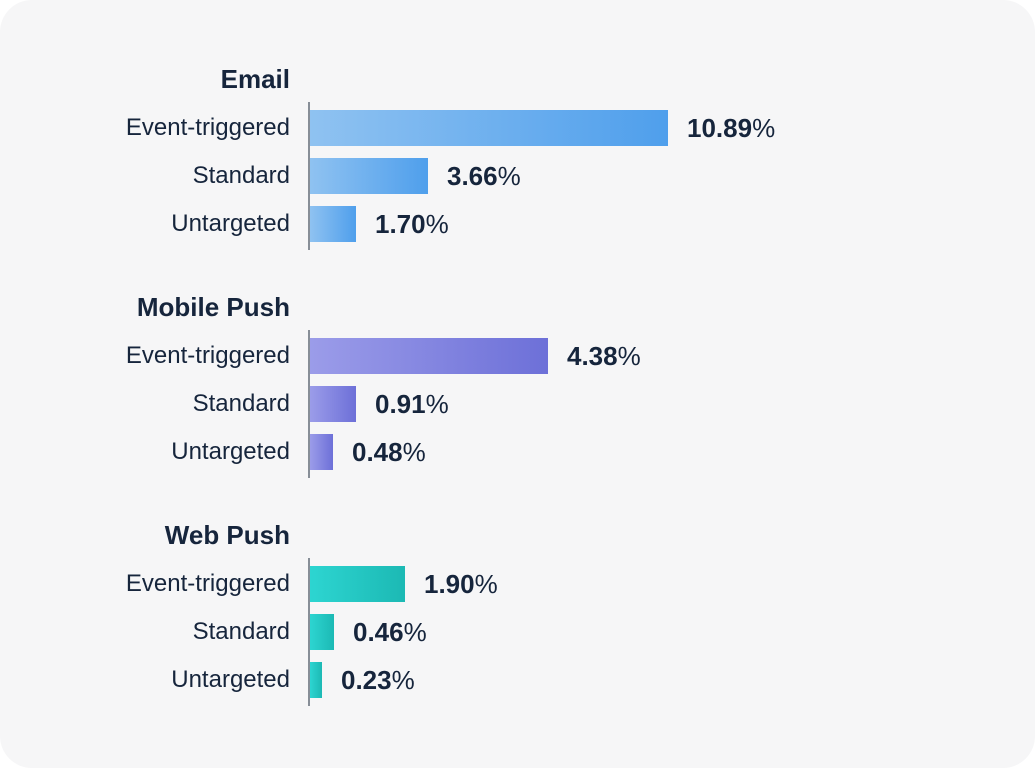 This screenshot has width=1035, height=768. What do you see at coordinates (389, 451) in the screenshot?
I see `value-label: 0.48%` at bounding box center [389, 451].